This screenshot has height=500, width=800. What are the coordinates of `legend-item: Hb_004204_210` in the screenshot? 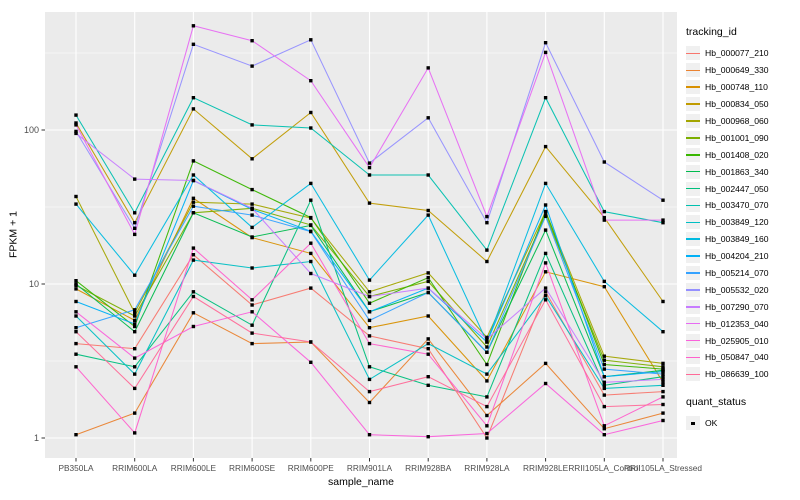 It's located at (742, 256).